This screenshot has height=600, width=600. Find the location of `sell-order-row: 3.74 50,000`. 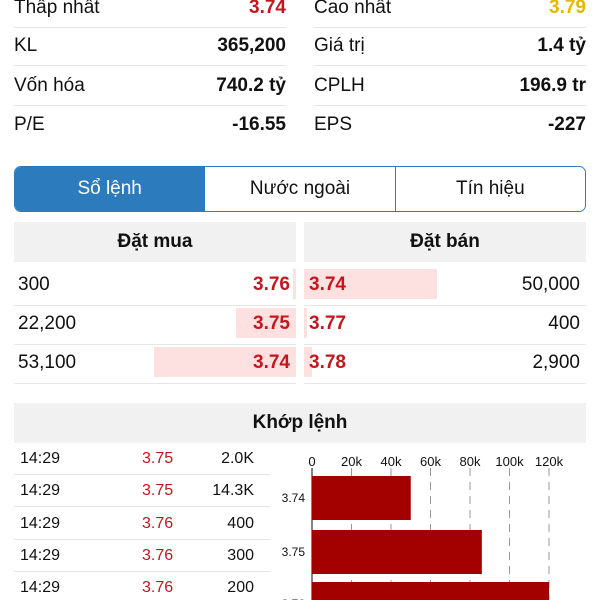

sell-order-row: 3.74 50,000 is located at coordinates (445, 286).